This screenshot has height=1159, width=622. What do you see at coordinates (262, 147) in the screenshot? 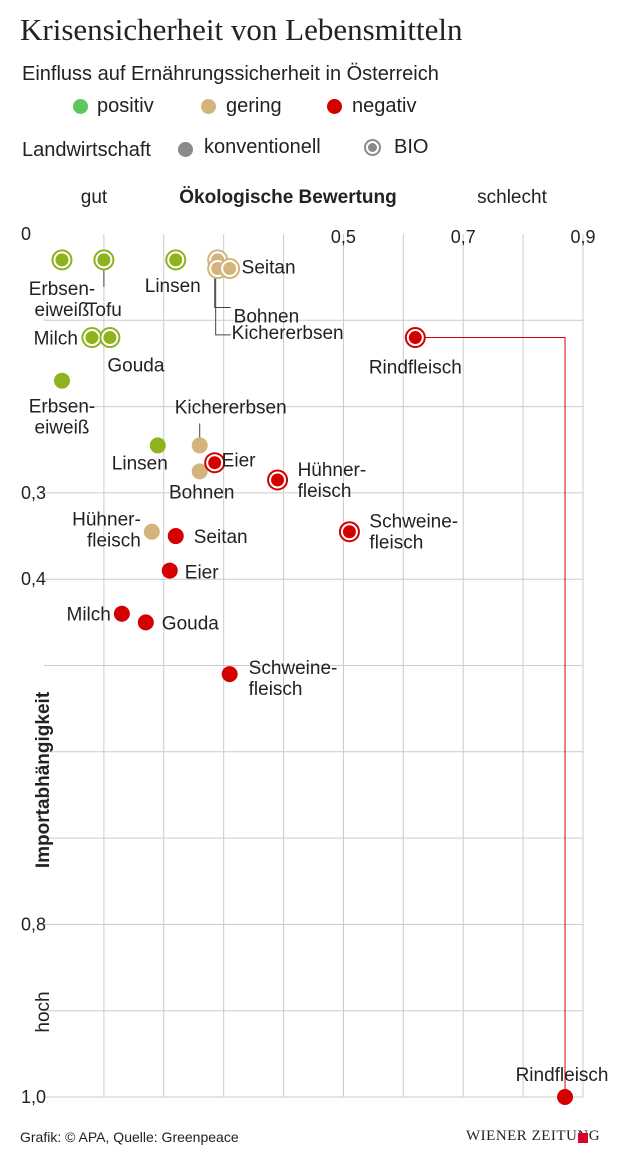
I see `legend-label-konventionell: konventionell` at bounding box center [262, 147].